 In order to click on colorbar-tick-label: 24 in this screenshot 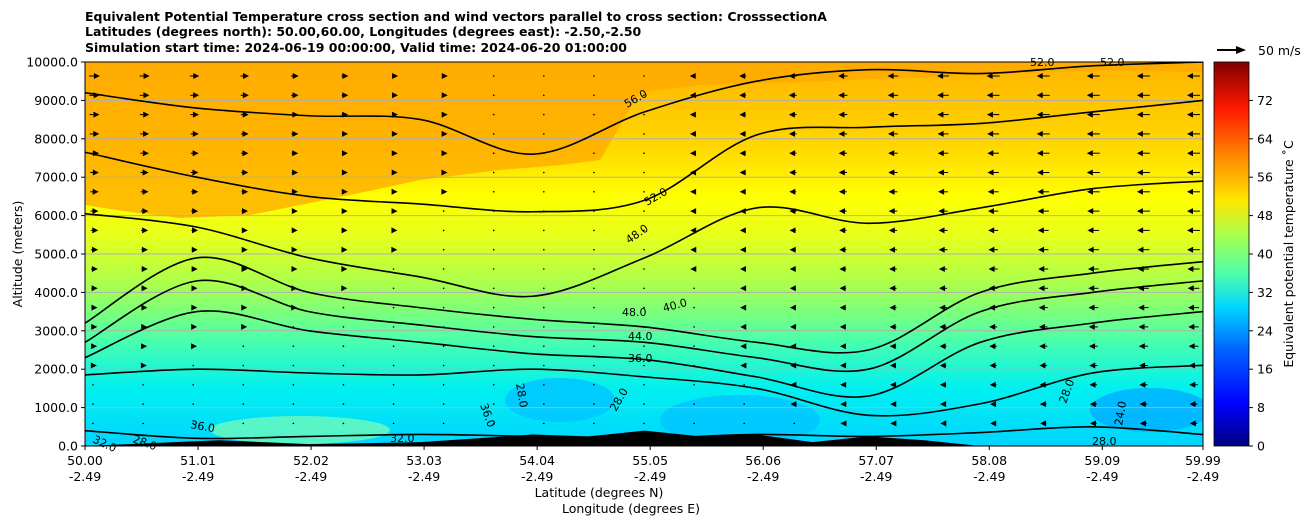, I will do `click(1265, 330)`.